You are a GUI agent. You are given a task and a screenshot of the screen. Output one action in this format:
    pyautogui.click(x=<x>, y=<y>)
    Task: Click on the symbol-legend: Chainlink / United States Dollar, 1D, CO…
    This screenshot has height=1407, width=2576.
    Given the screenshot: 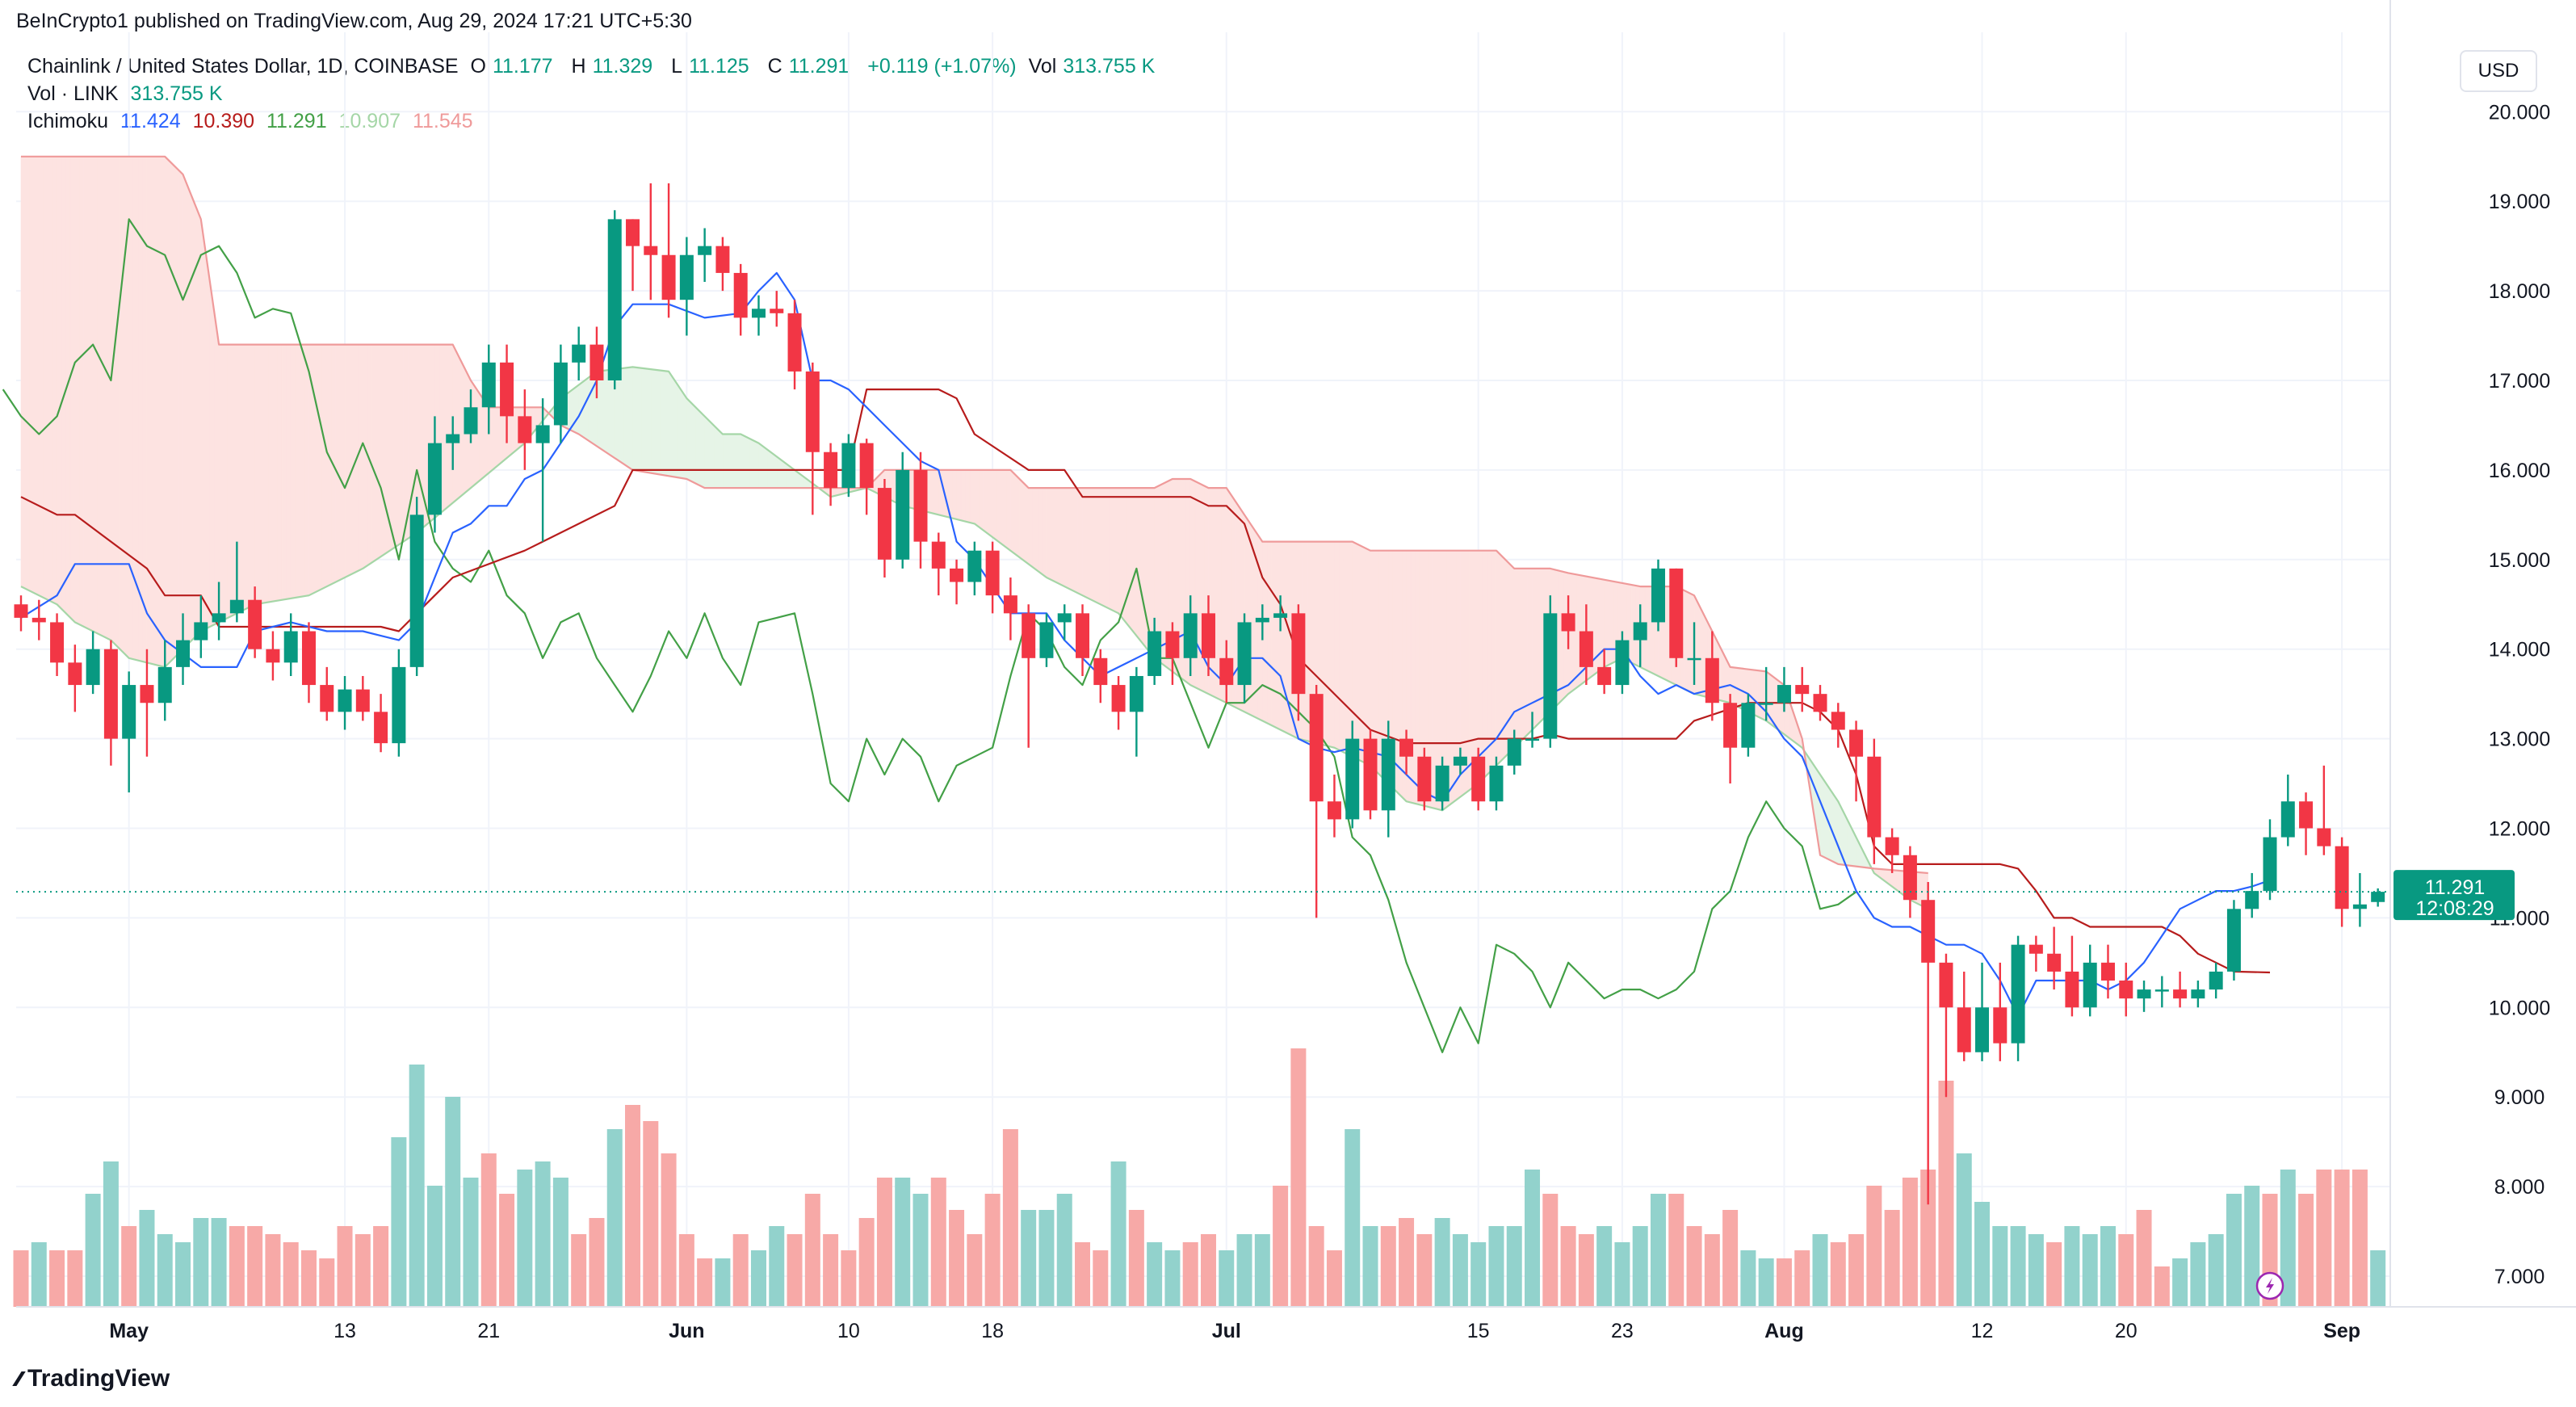 What is the action you would take?
    pyautogui.click(x=597, y=67)
    